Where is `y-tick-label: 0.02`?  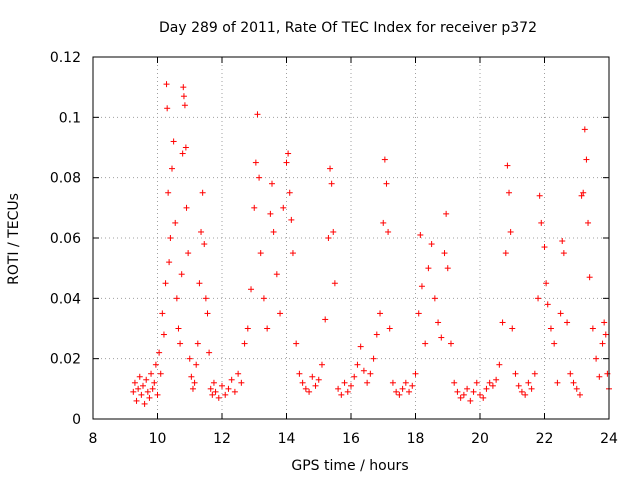
y-tick-label: 0.02 is located at coordinates (65, 360).